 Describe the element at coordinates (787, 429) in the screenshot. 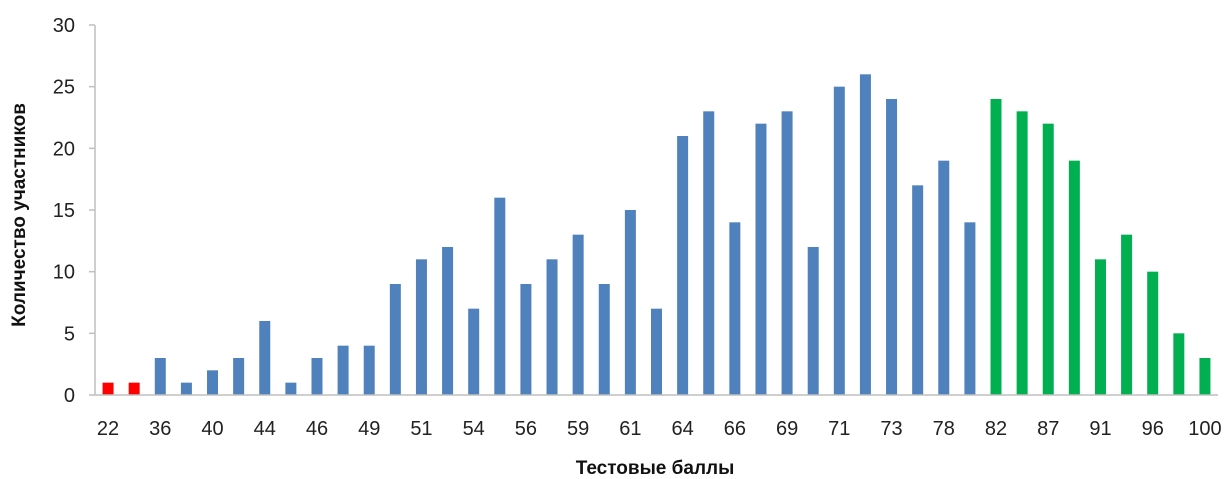

I see `x-tick-label: 69` at that location.